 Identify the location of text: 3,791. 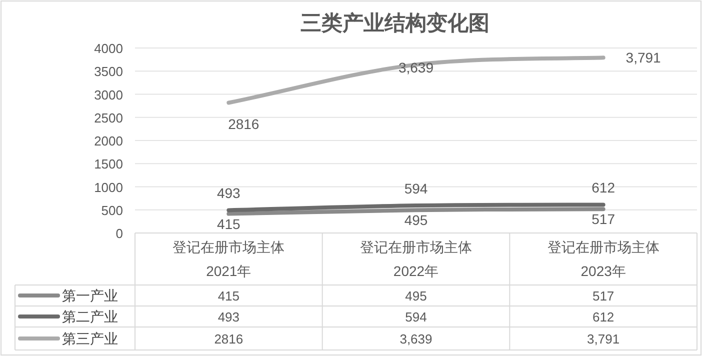
(643, 58).